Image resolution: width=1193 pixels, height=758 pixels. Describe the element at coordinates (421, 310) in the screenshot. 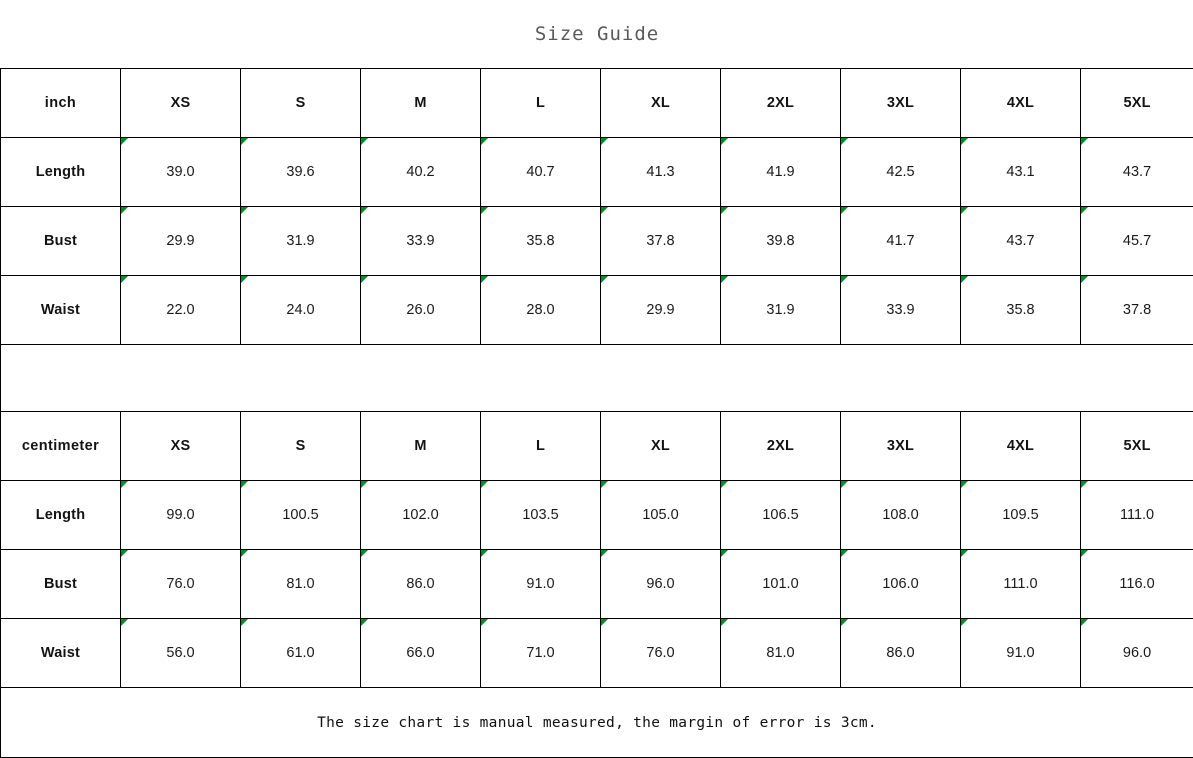

I see `inch-waist-m: 26.0` at that location.